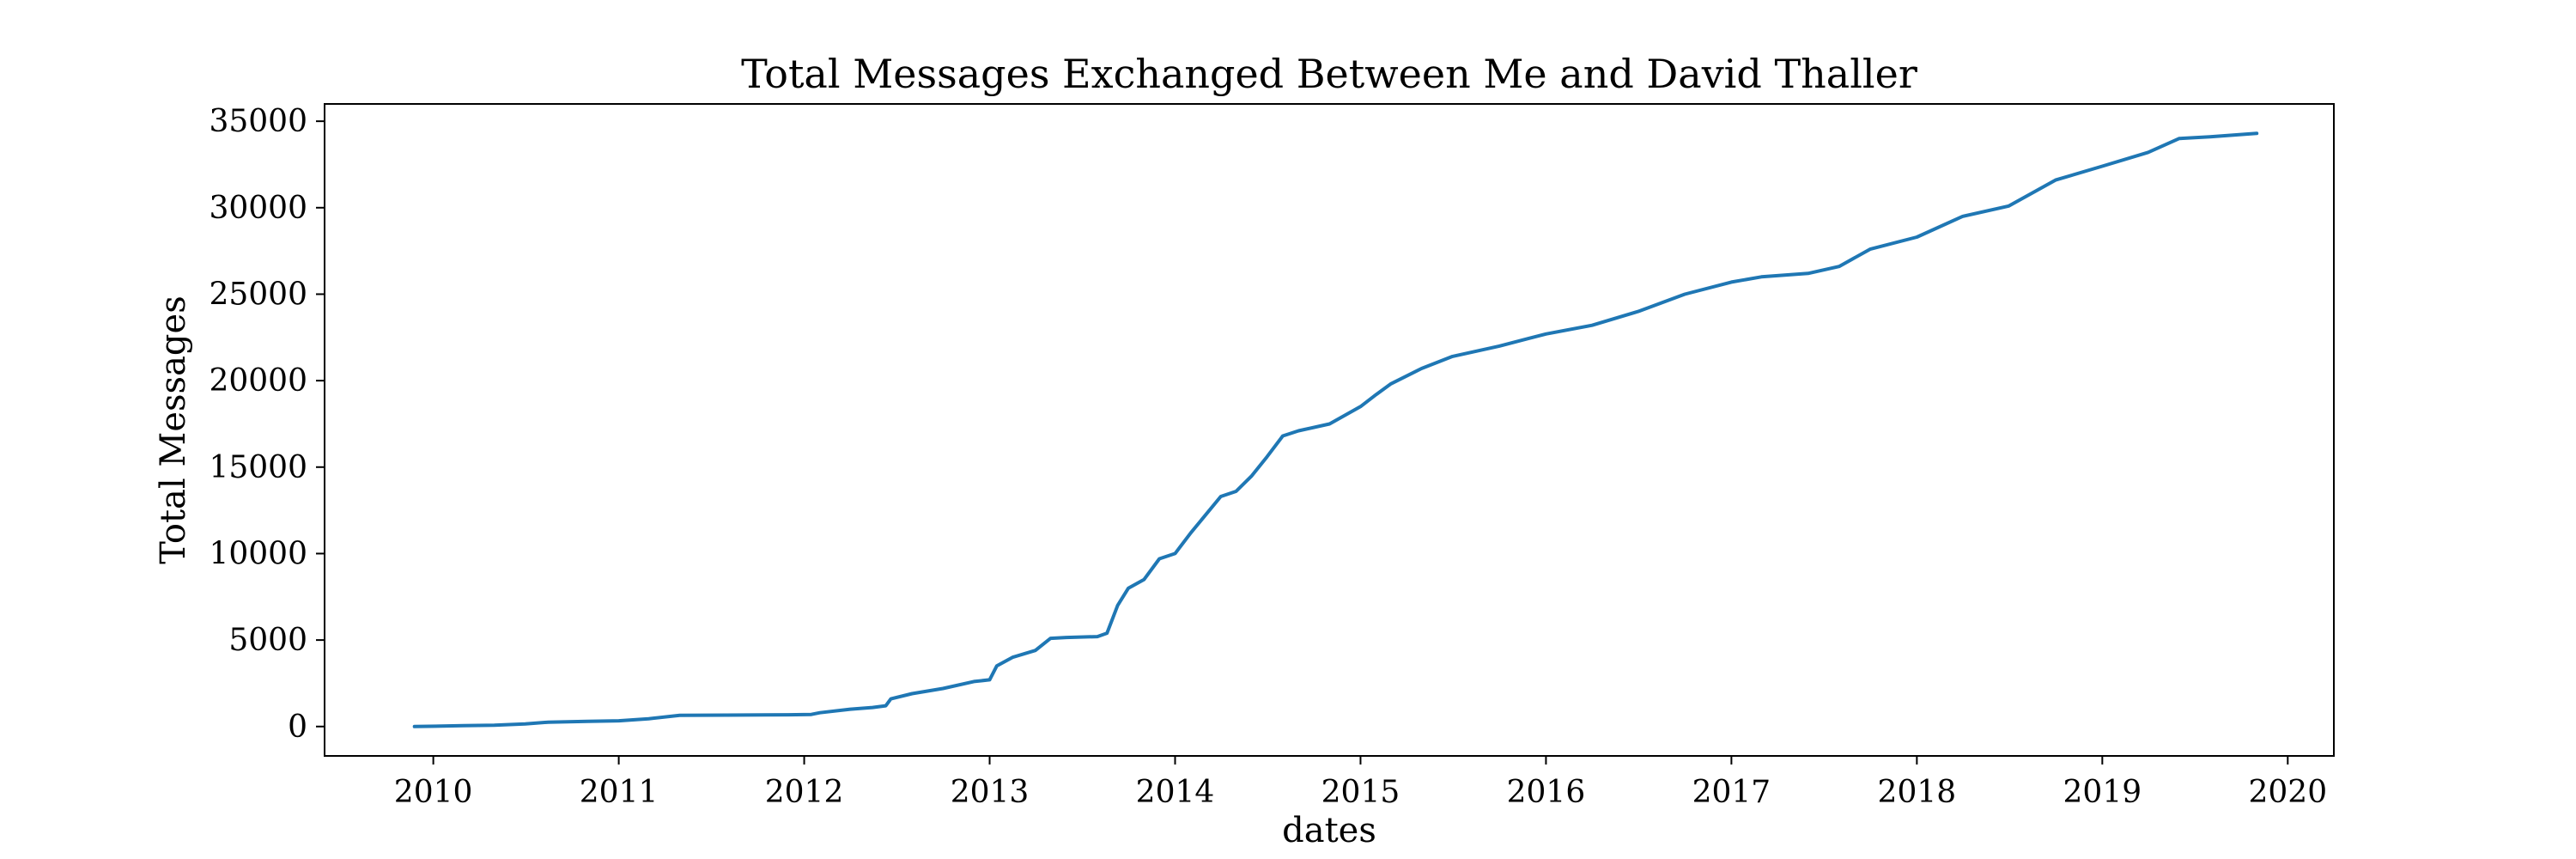  What do you see at coordinates (1546, 793) in the screenshot?
I see `x-tick-label: 2016` at bounding box center [1546, 793].